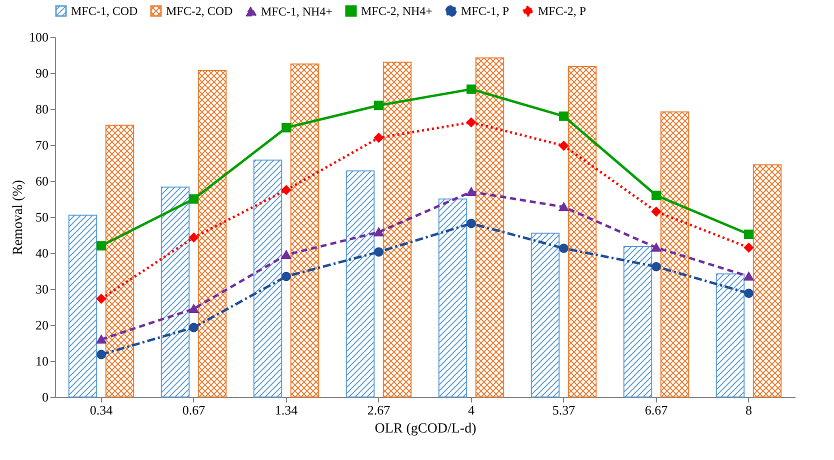 The width and height of the screenshot is (834, 460). Describe the element at coordinates (102, 410) in the screenshot. I see `x-tick-label: 0.34` at that location.